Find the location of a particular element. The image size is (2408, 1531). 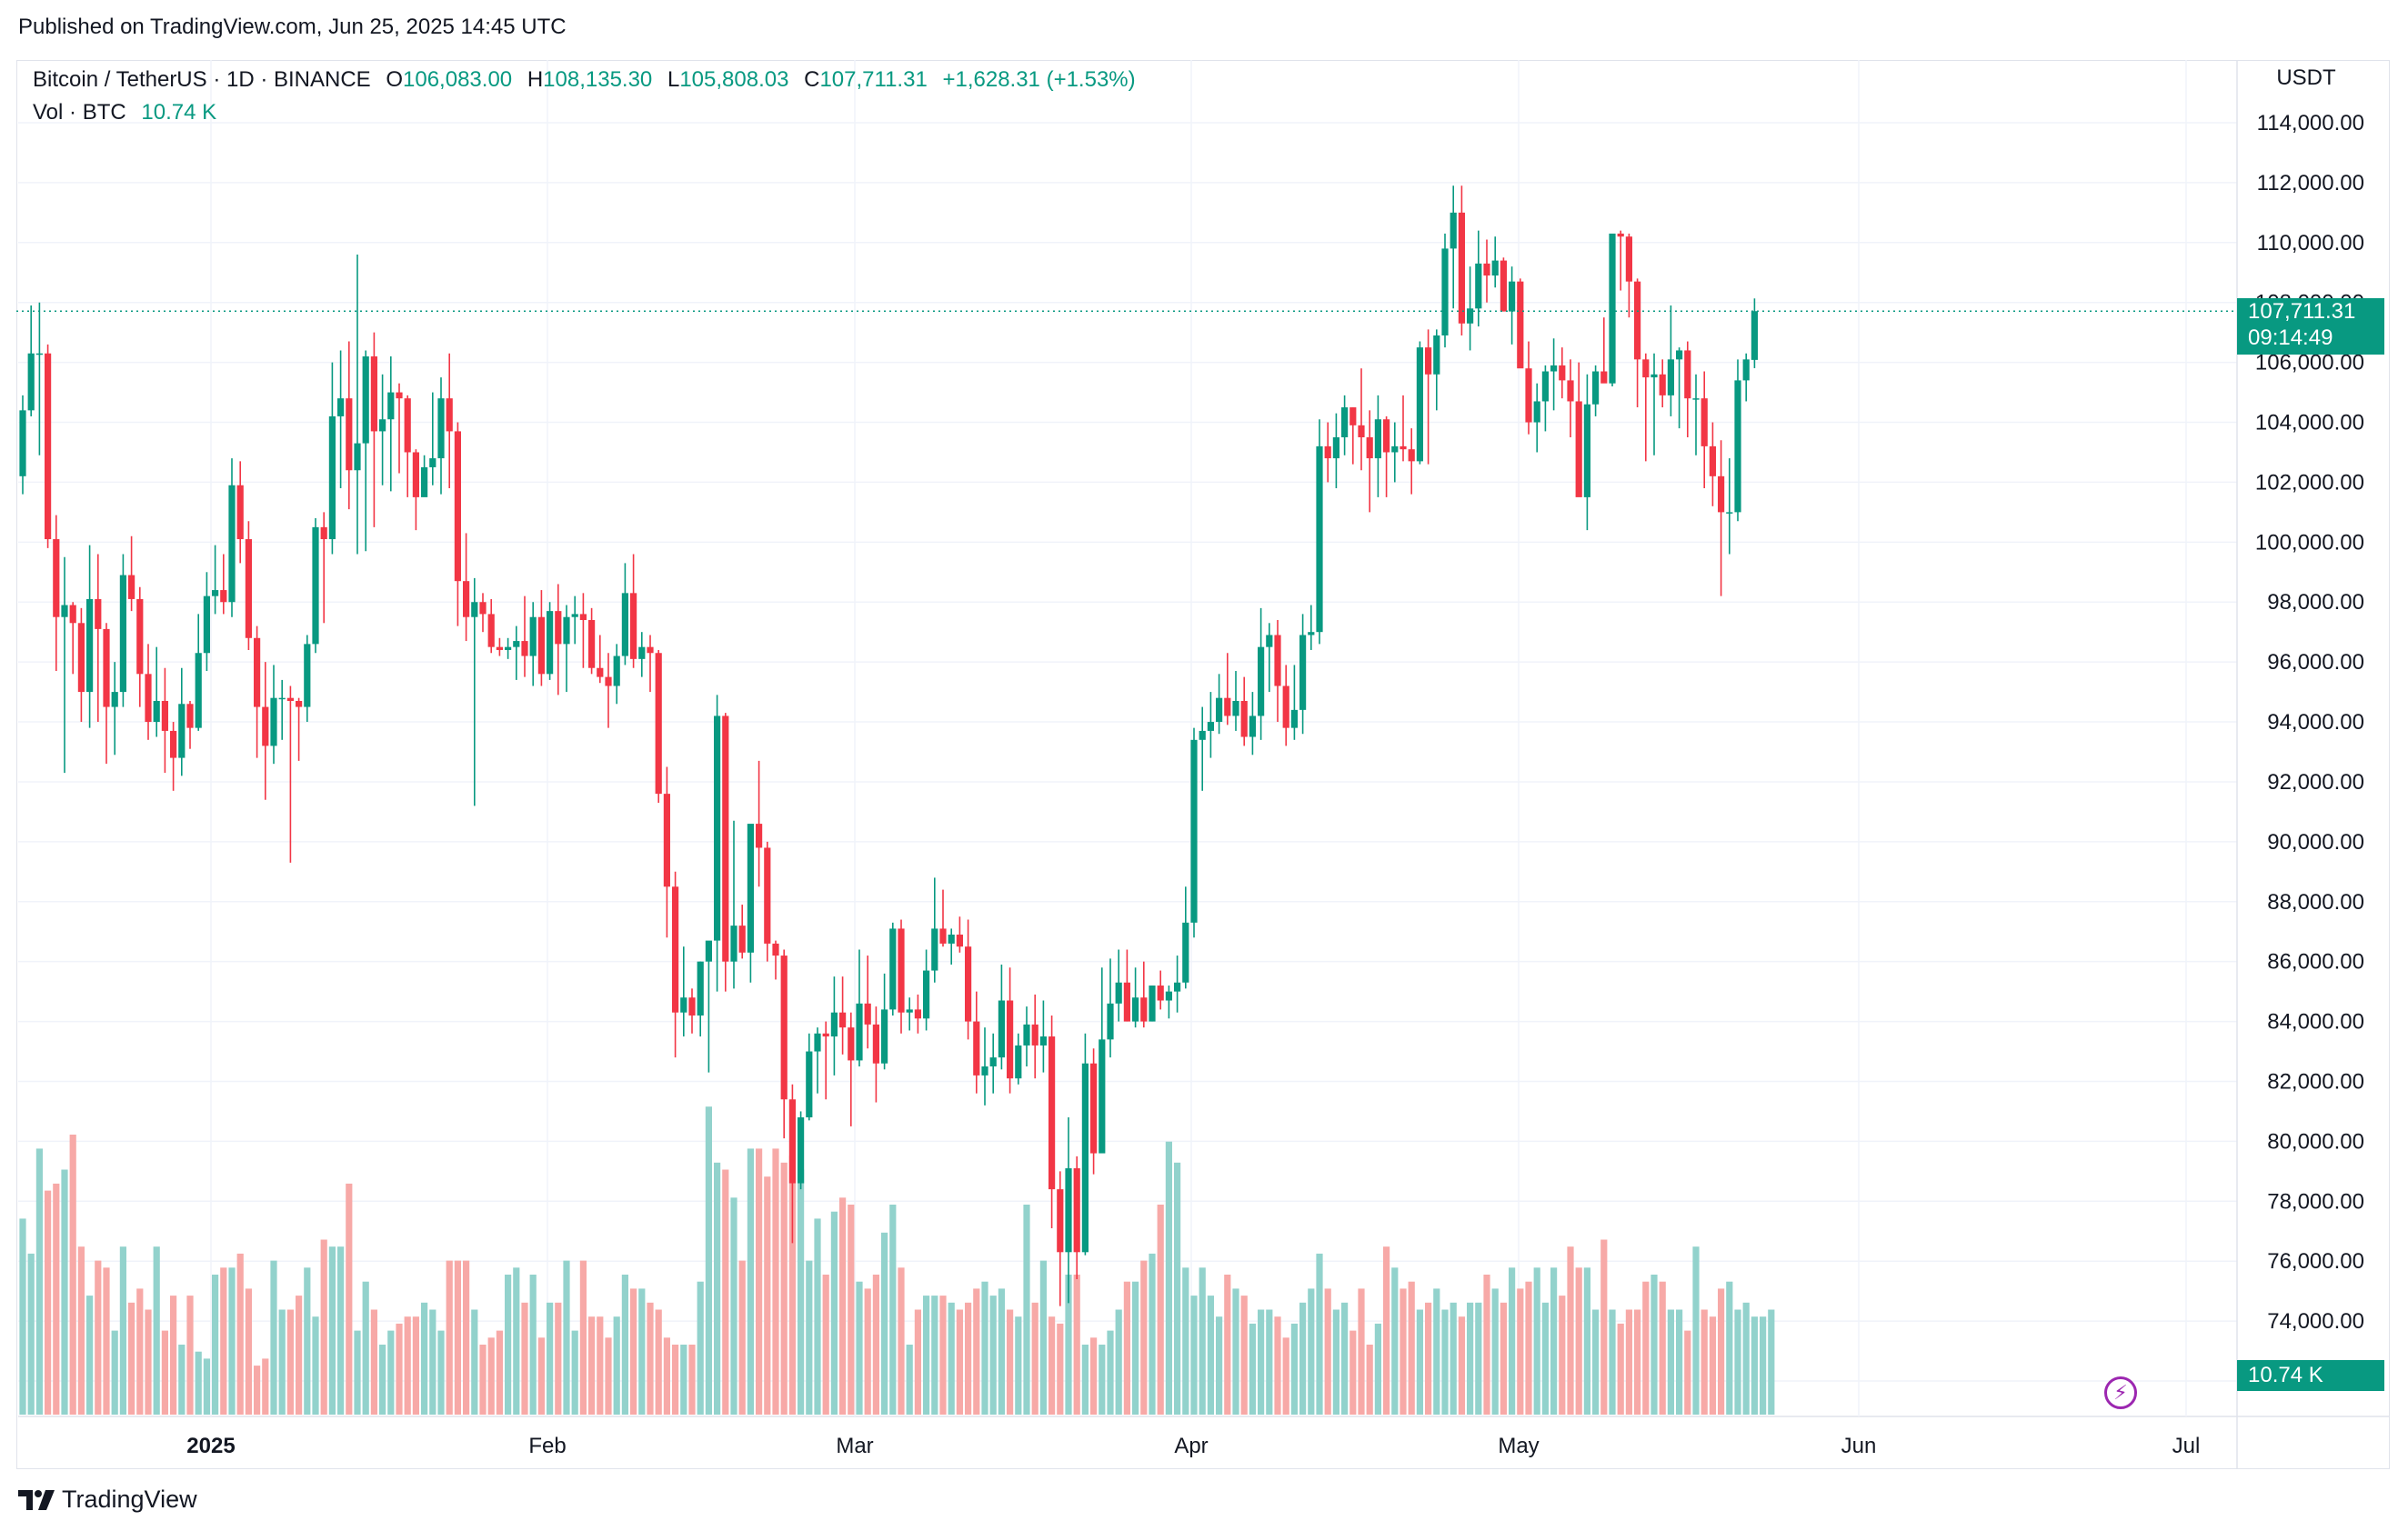

price-tick-label: 88,000.00 is located at coordinates (2315, 902).